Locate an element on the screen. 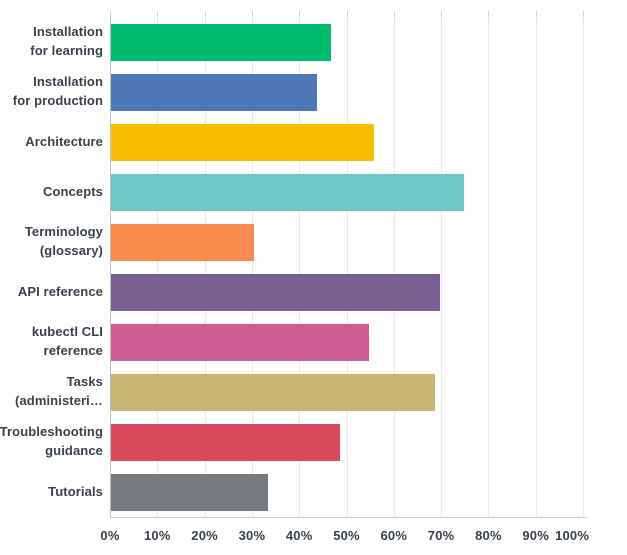 This screenshot has height=555, width=627. x-axis-line is located at coordinates (348, 517).